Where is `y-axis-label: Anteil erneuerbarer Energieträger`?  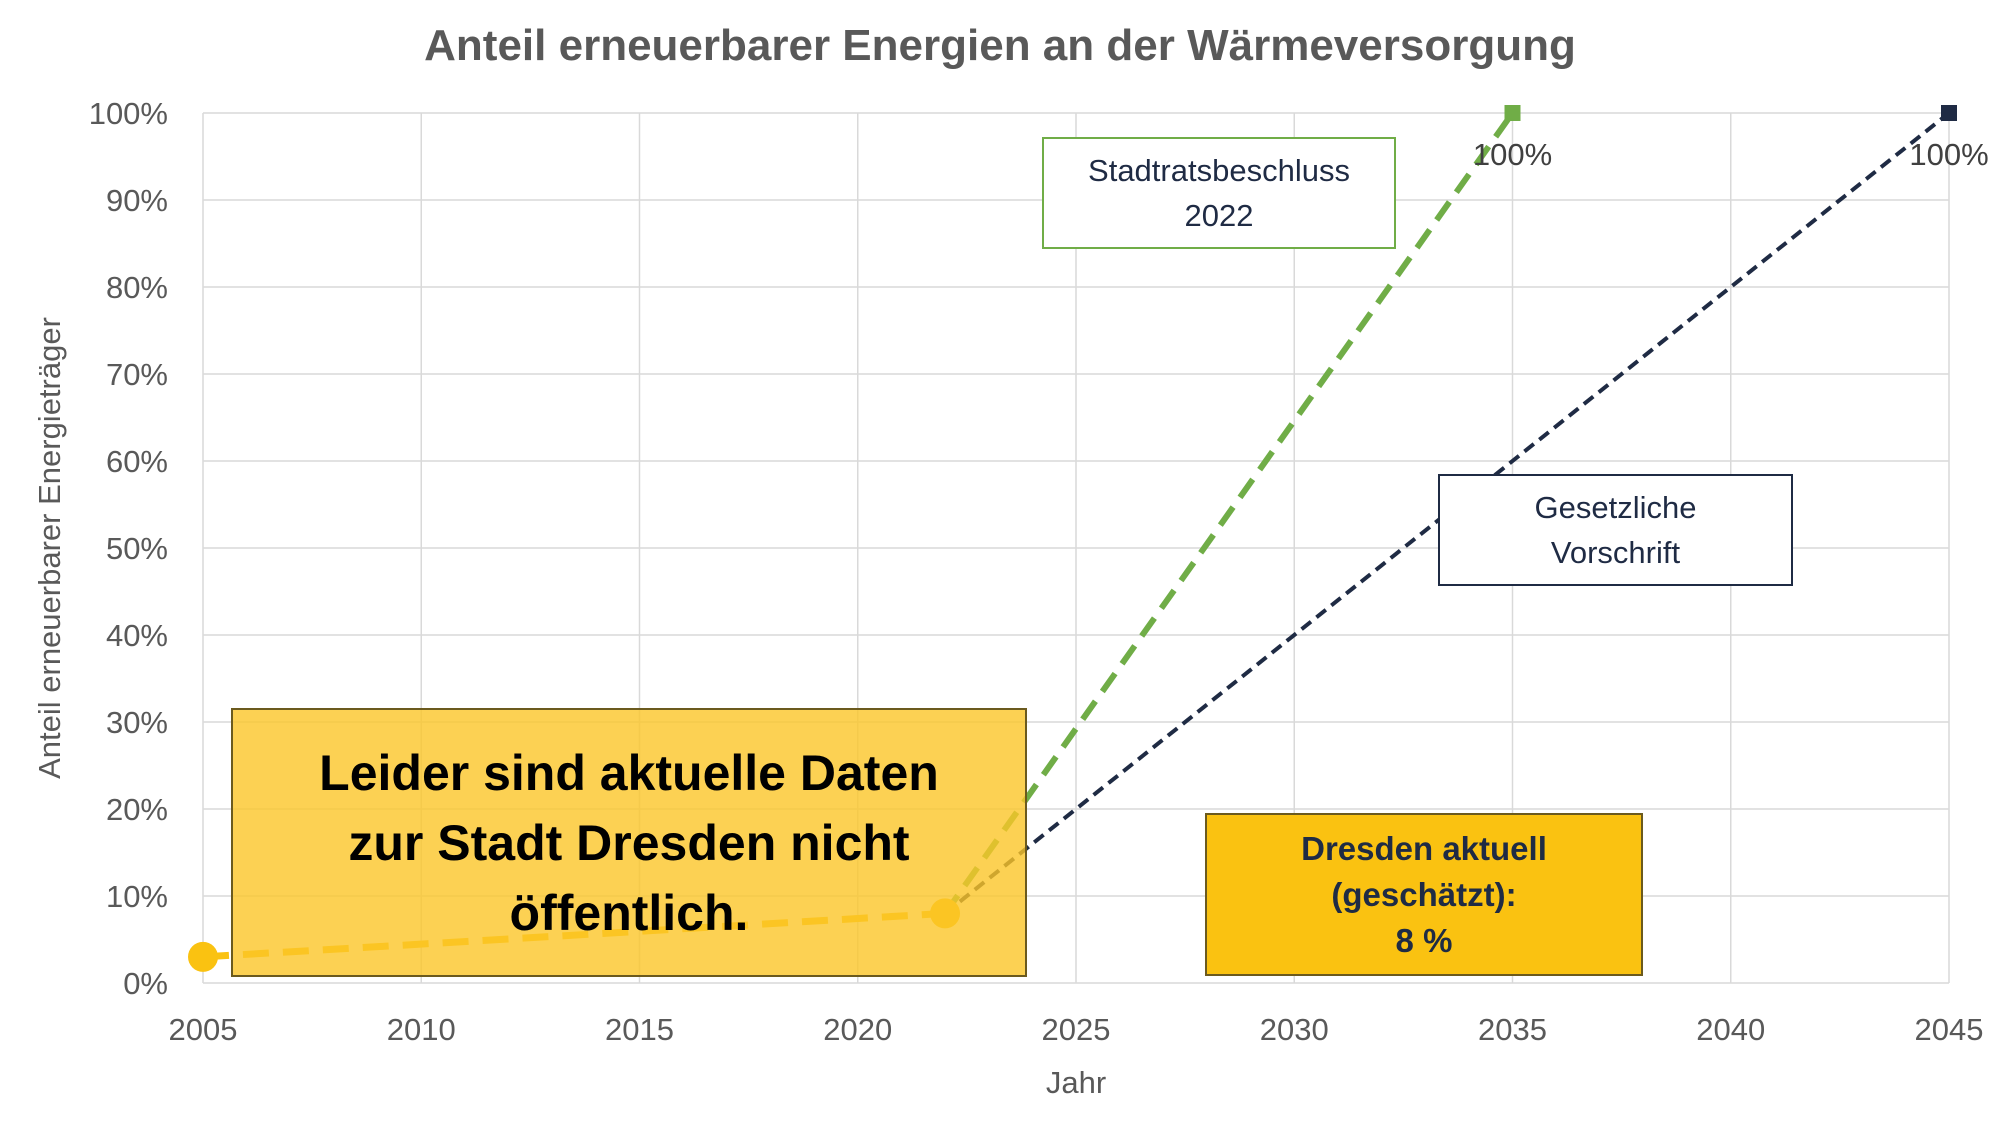
y-axis-label: Anteil erneuerbarer Energieträger is located at coordinates (49, 548).